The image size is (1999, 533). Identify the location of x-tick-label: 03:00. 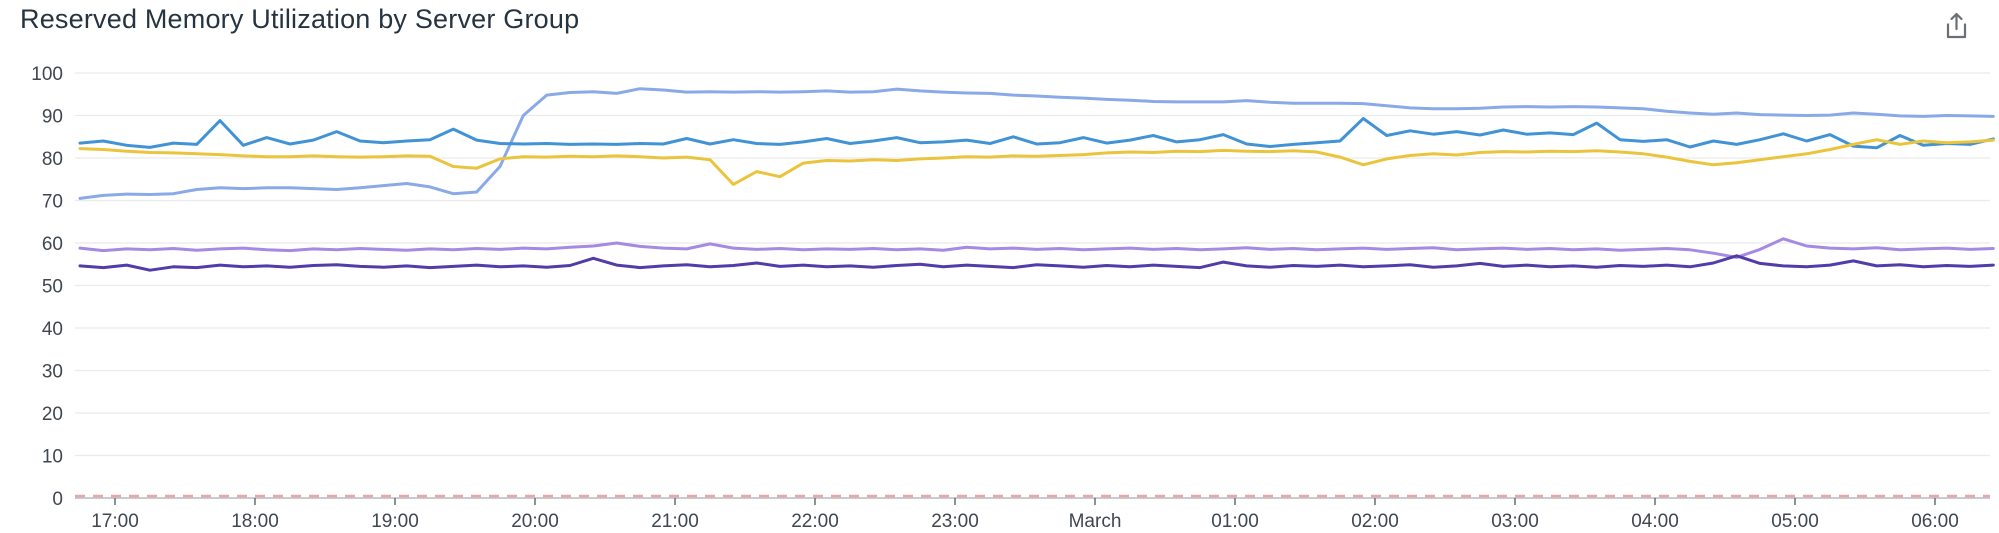
(1515, 521).